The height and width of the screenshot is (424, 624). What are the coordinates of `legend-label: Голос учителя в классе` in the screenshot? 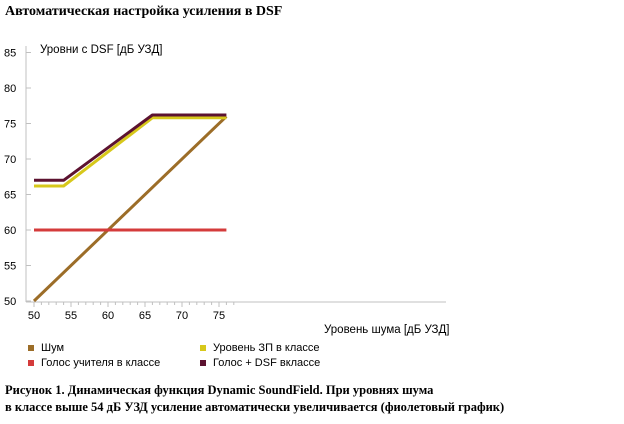 It's located at (100, 363).